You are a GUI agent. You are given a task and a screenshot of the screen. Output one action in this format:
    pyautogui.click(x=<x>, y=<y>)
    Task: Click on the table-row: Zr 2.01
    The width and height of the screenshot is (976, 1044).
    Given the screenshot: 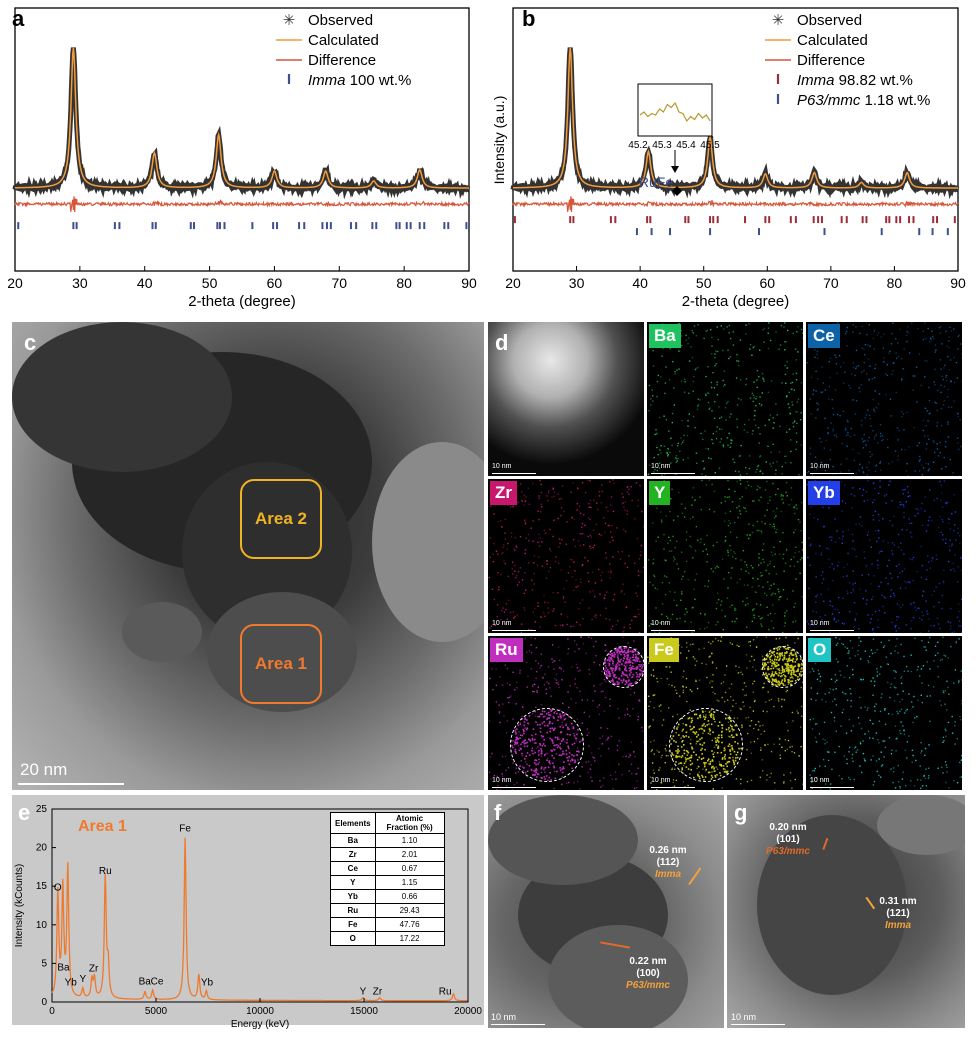 What is the action you would take?
    pyautogui.click(x=387, y=854)
    